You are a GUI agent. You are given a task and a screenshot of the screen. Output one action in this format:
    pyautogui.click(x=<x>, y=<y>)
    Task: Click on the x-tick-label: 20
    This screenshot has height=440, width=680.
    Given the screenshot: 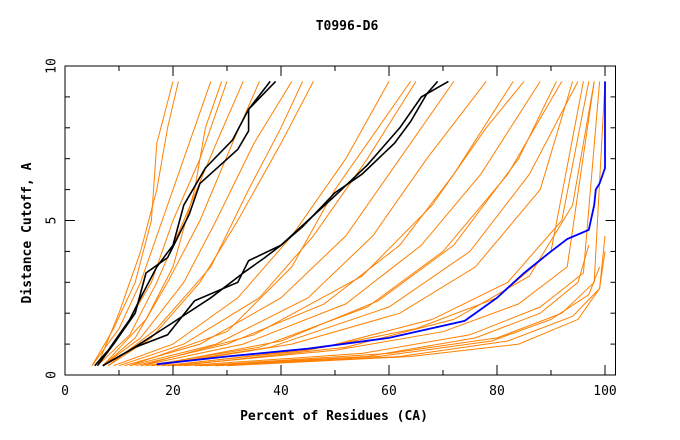 What is the action you would take?
    pyautogui.click(x=173, y=391)
    